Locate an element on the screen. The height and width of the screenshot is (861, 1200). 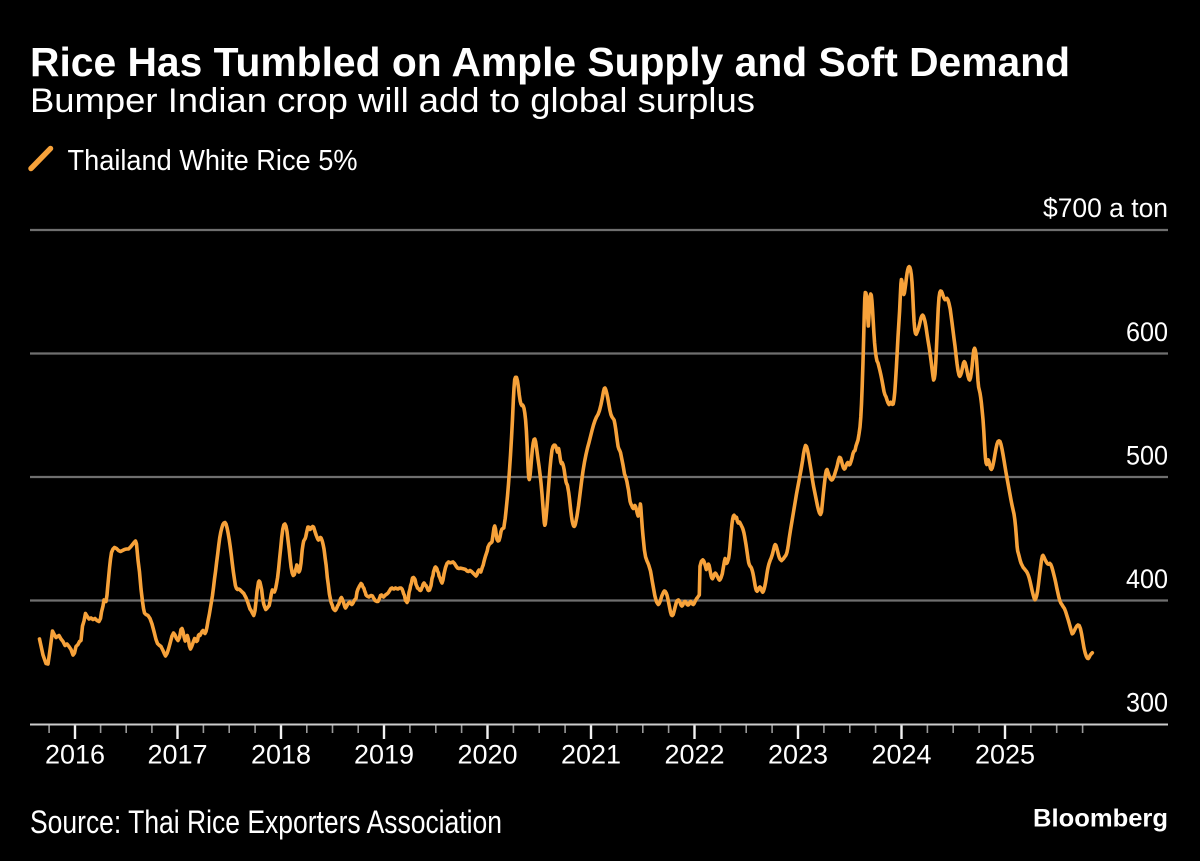
svg-text: 300 is located at coordinates (1147, 703).